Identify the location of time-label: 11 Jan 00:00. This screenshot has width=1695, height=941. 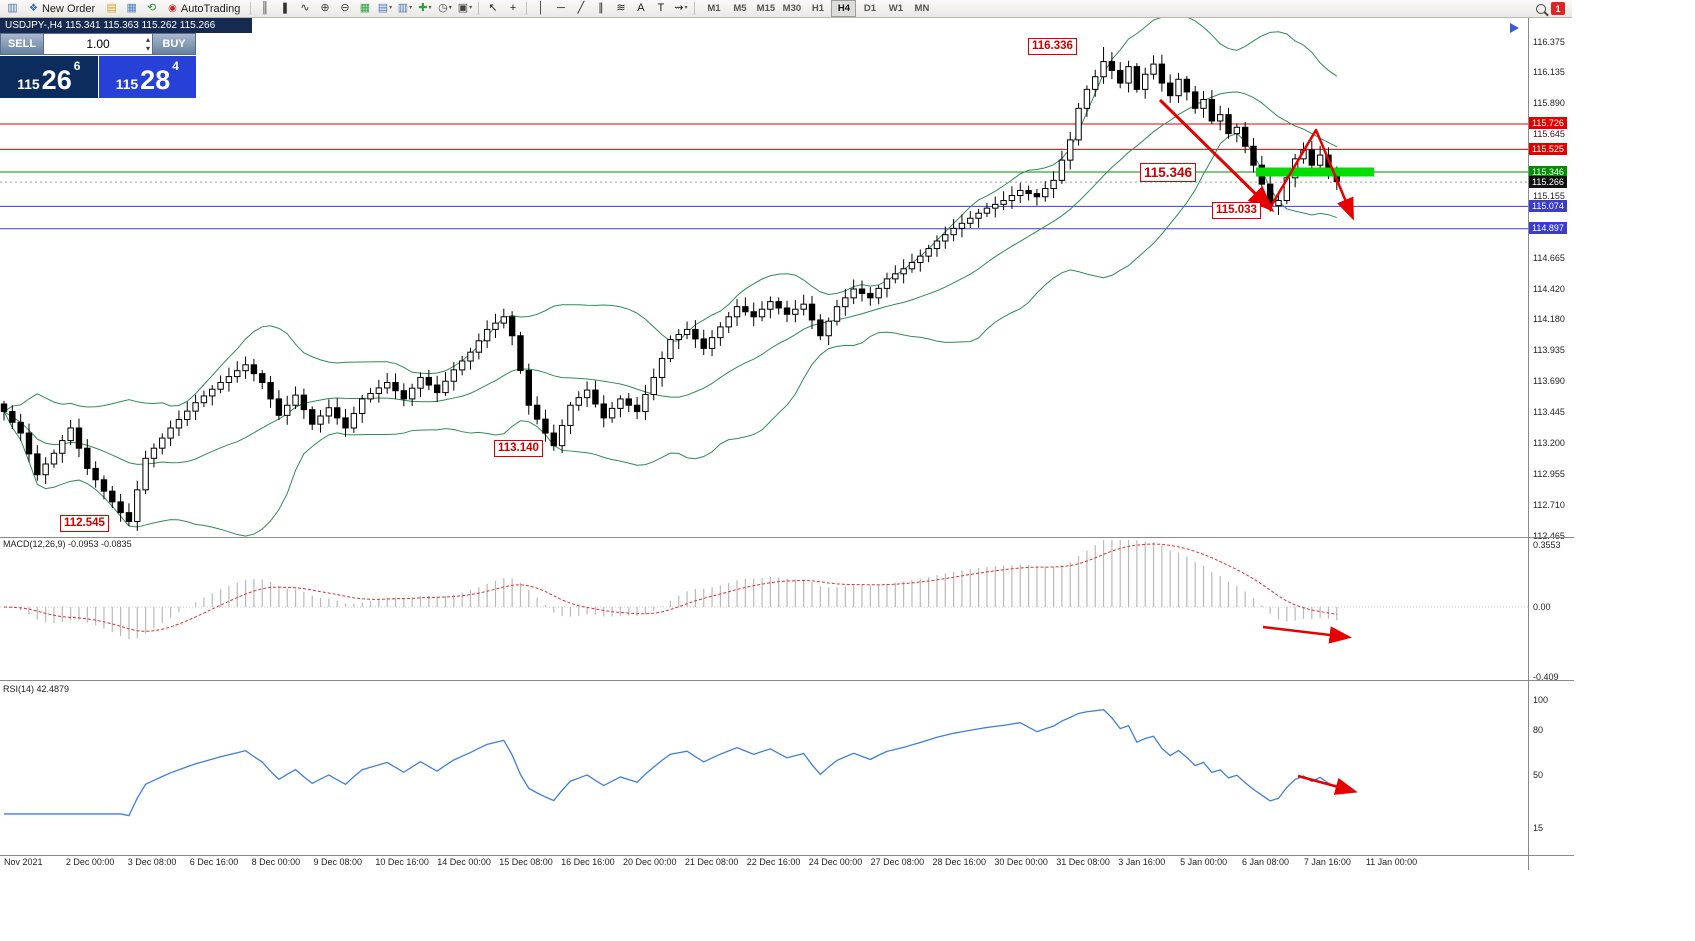
(1391, 862).